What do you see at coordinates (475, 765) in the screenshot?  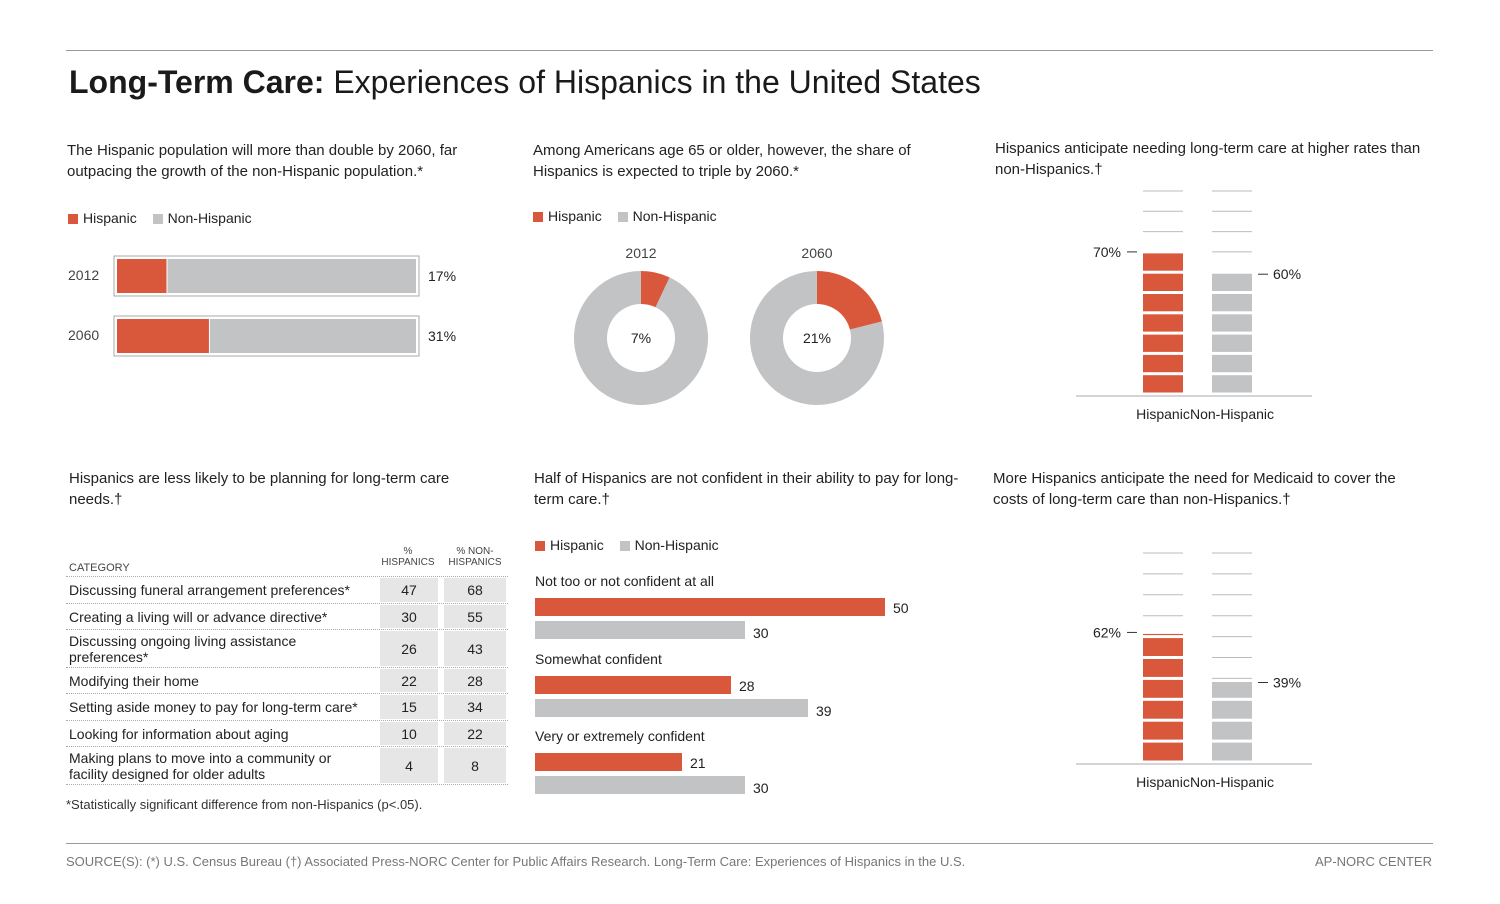 I see `cell-non-hispanics: 8` at bounding box center [475, 765].